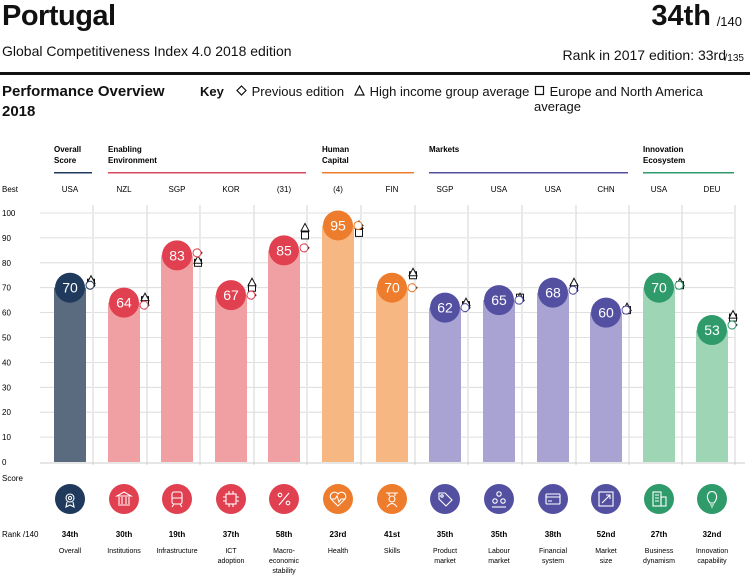 This screenshot has width=750, height=576. Describe the element at coordinates (375, 73) in the screenshot. I see `header-divider` at that location.